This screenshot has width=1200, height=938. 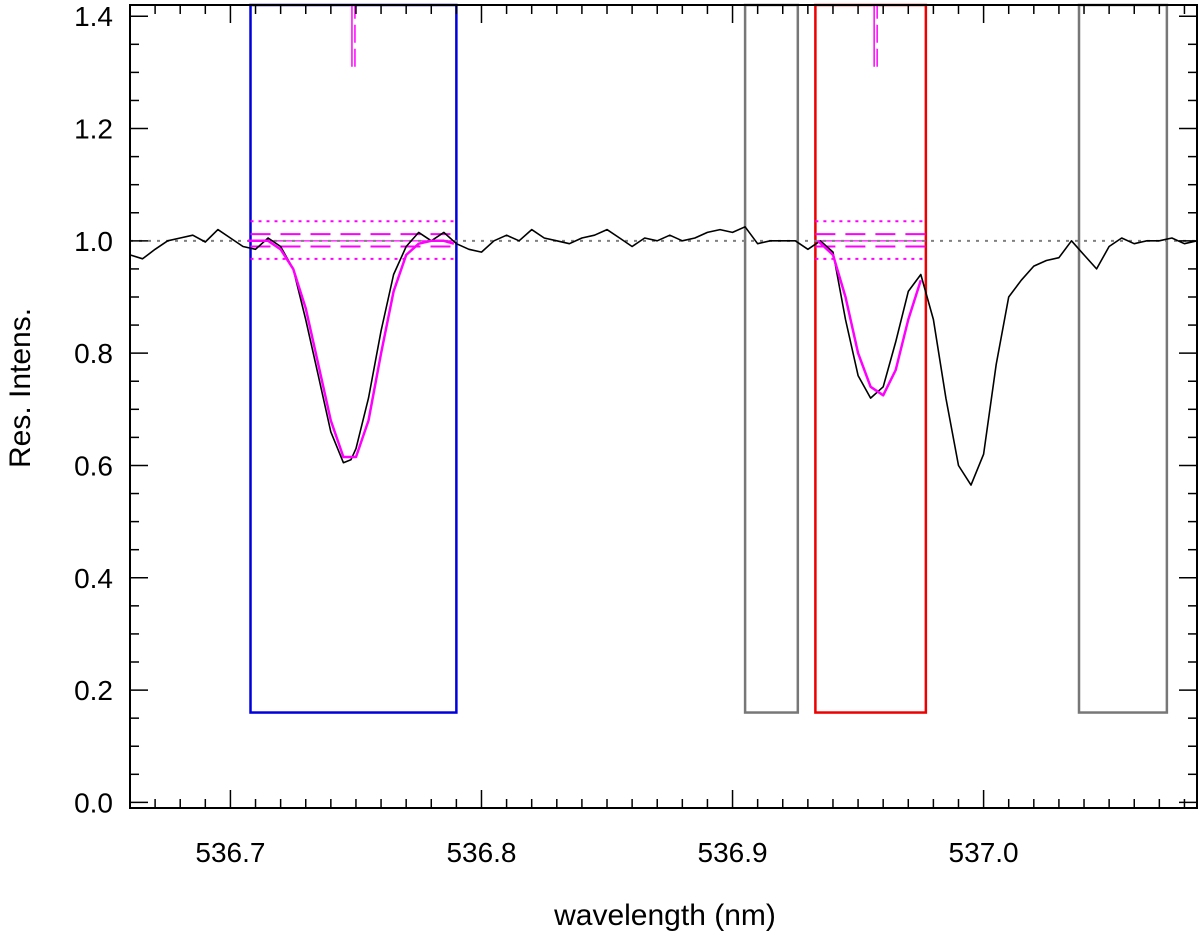 What do you see at coordinates (93, 690) in the screenshot?
I see `y-tick-label: 0.2` at bounding box center [93, 690].